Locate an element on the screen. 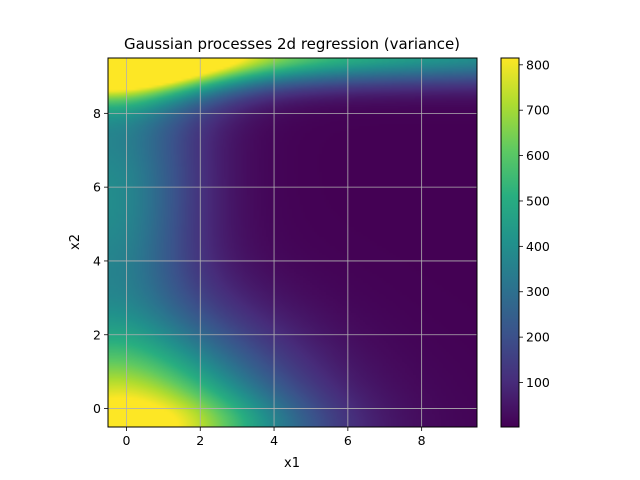  y-tick-label: 6 is located at coordinates (97, 187).